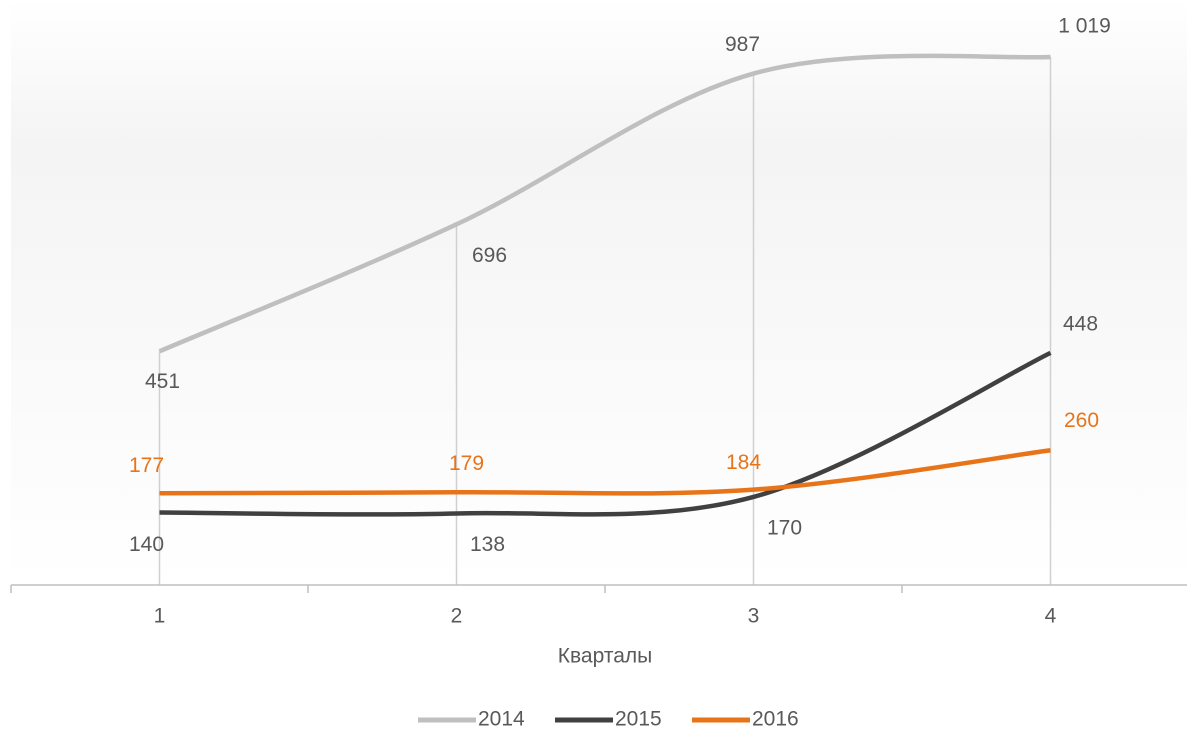 Image resolution: width=1187 pixels, height=731 pixels. I want to click on legend-label: 2016, so click(775, 719).